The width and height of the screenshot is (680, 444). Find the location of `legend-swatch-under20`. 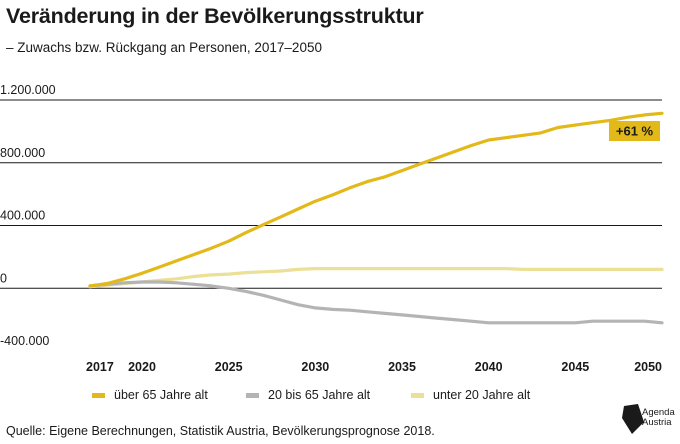

legend-swatch-under20 is located at coordinates (417, 395).